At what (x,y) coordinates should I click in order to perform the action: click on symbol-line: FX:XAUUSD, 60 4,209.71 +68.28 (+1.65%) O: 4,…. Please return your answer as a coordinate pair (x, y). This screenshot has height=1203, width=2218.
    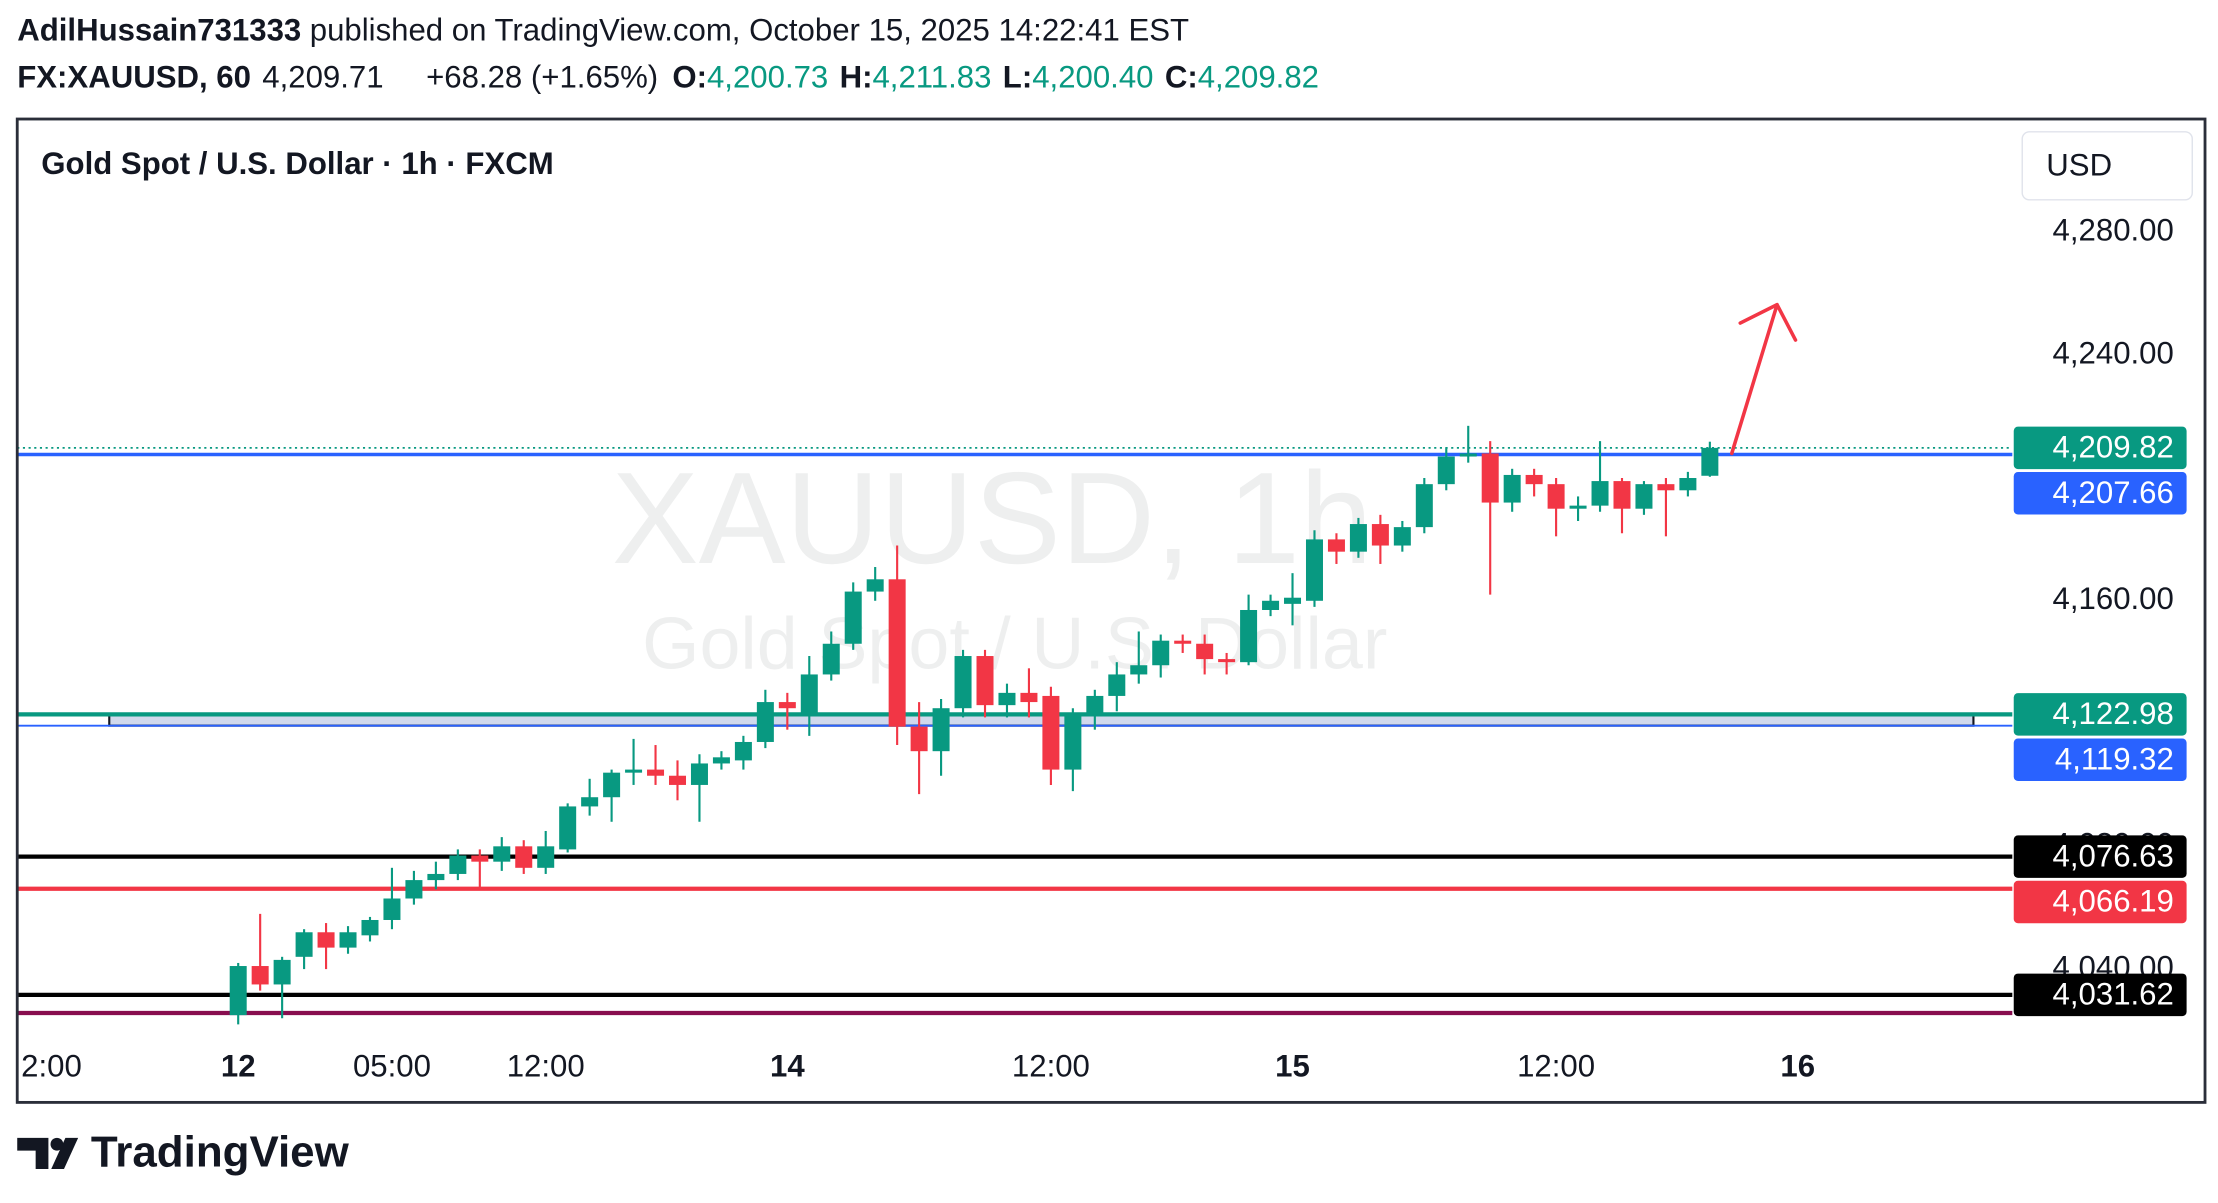
    Looking at the image, I should click on (668, 77).